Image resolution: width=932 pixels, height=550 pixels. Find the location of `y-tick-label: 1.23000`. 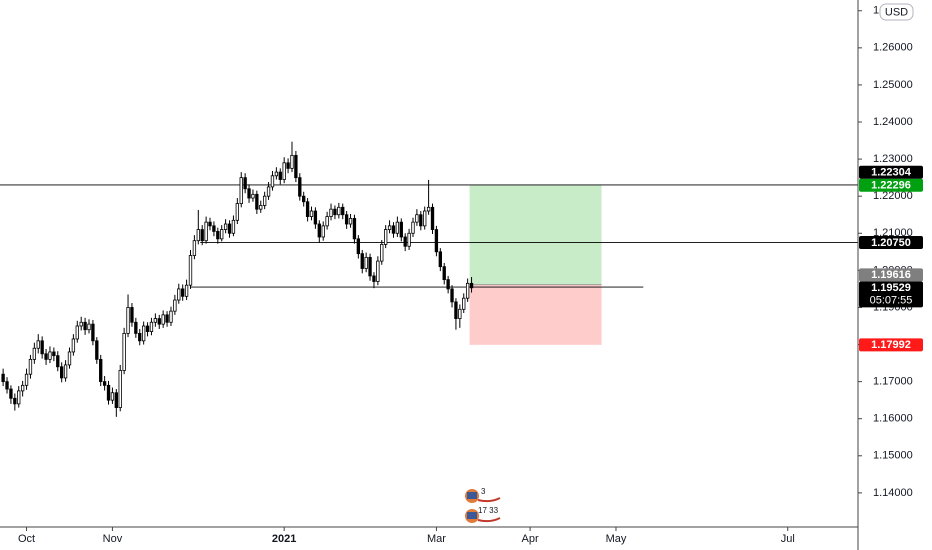

y-tick-label: 1.23000 is located at coordinates (893, 159).